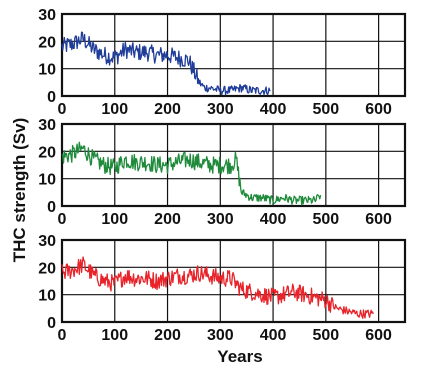  I want to click on x-axis-title: Years, so click(239, 356).